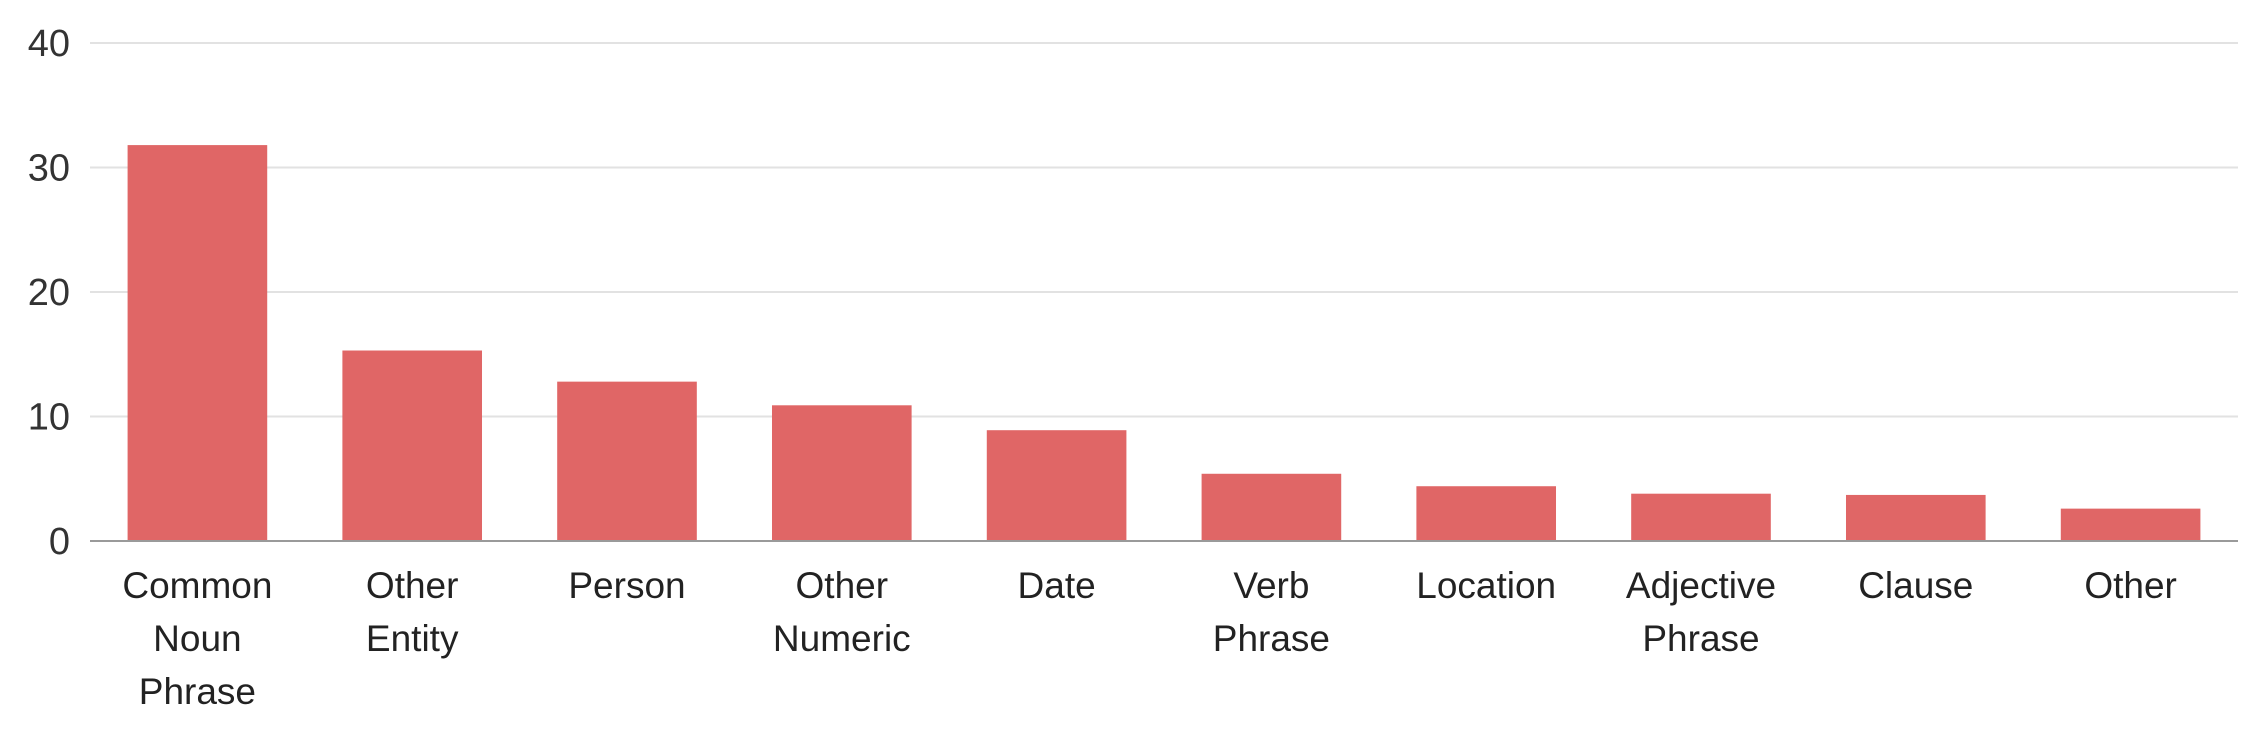 This screenshot has height=730, width=2258. I want to click on y-axis-tick-labels: 0 10 20 30 40, so click(49, 293).